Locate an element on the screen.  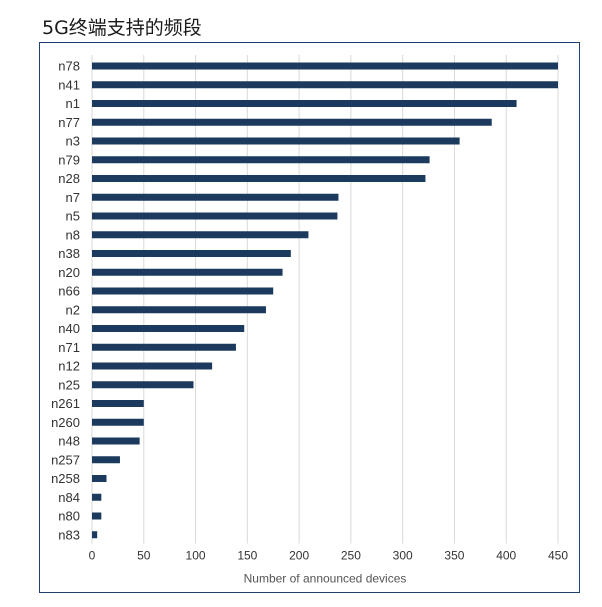
x-tick-label: 450 is located at coordinates (558, 556).